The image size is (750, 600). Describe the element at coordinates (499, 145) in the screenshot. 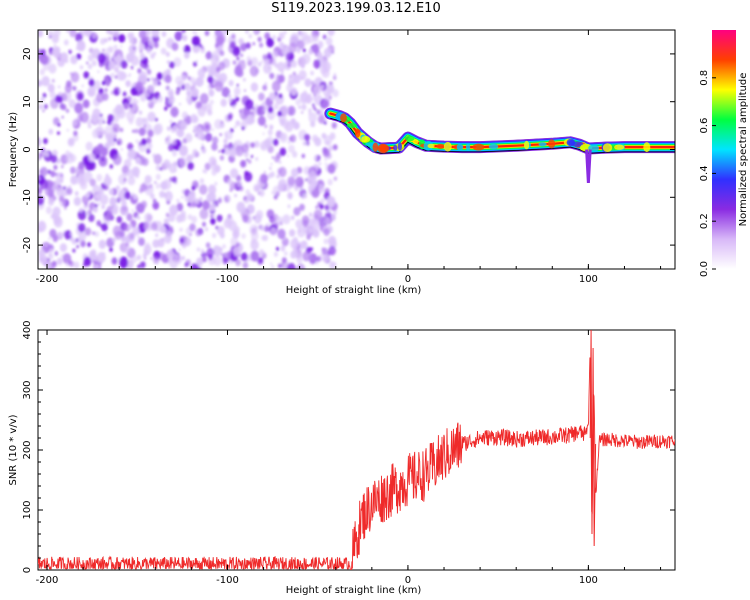

I see `ridge-band` at that location.